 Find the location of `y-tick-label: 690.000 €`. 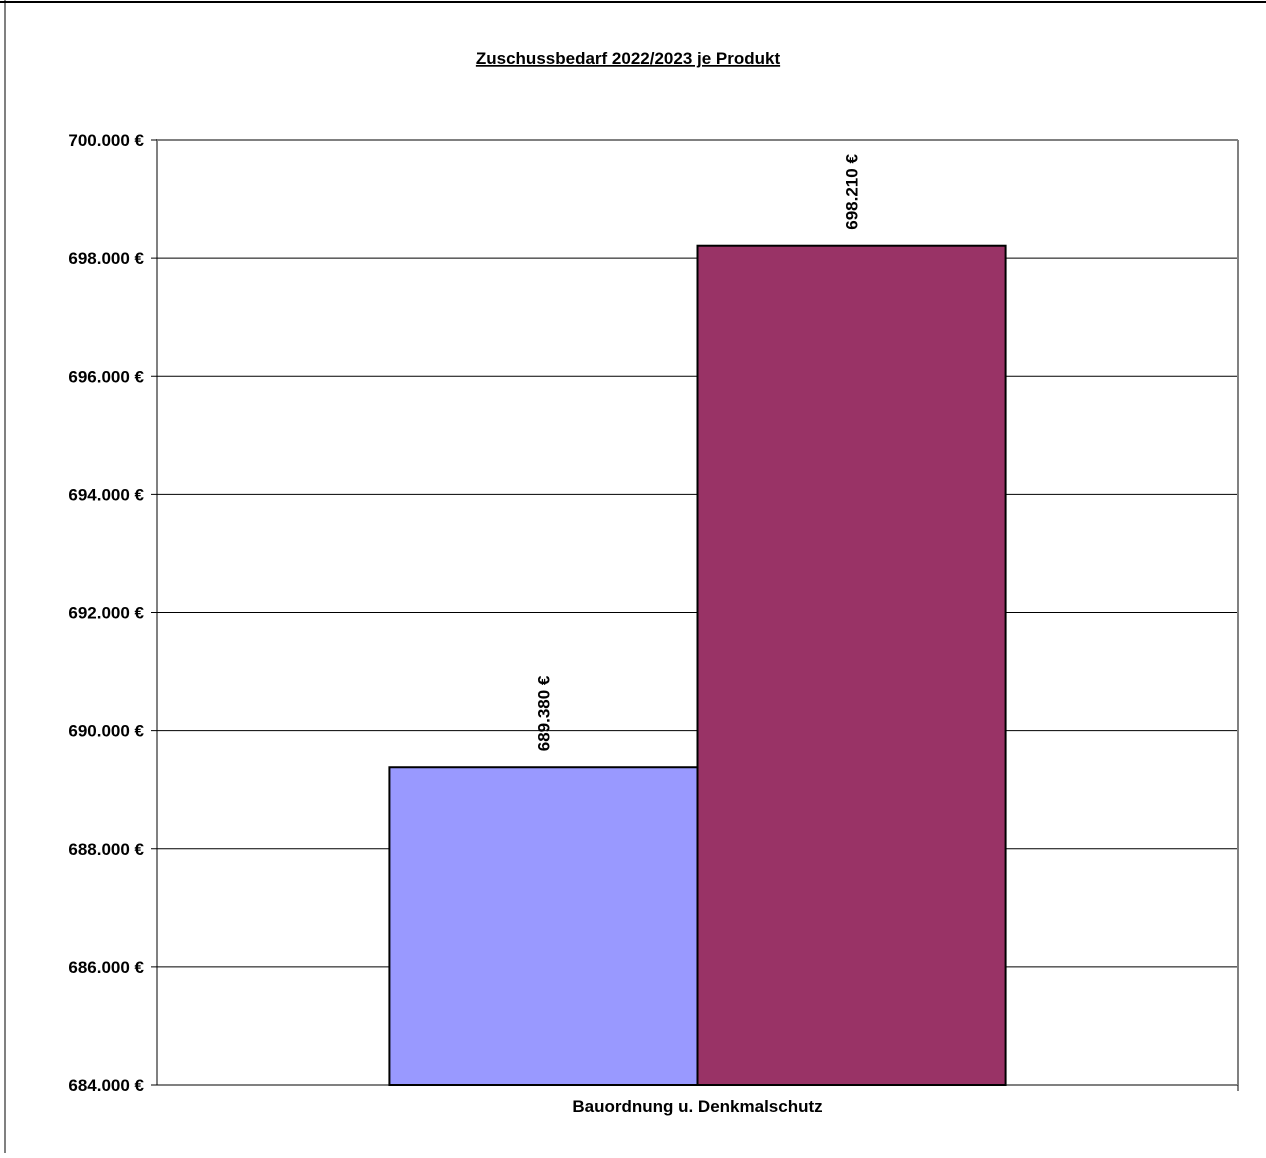

y-tick-label: 690.000 € is located at coordinates (106, 731).